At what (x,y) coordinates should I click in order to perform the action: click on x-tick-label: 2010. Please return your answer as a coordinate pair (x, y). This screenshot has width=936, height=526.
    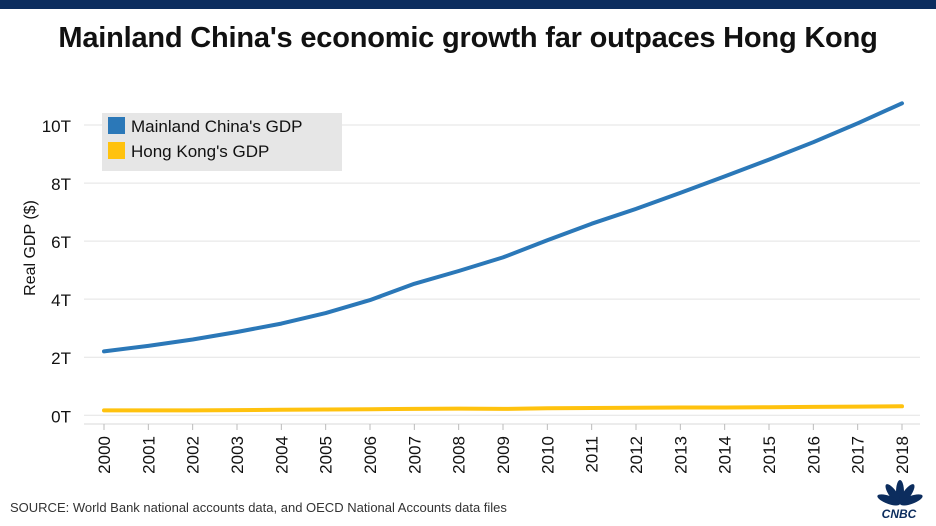
    Looking at the image, I should click on (547, 455).